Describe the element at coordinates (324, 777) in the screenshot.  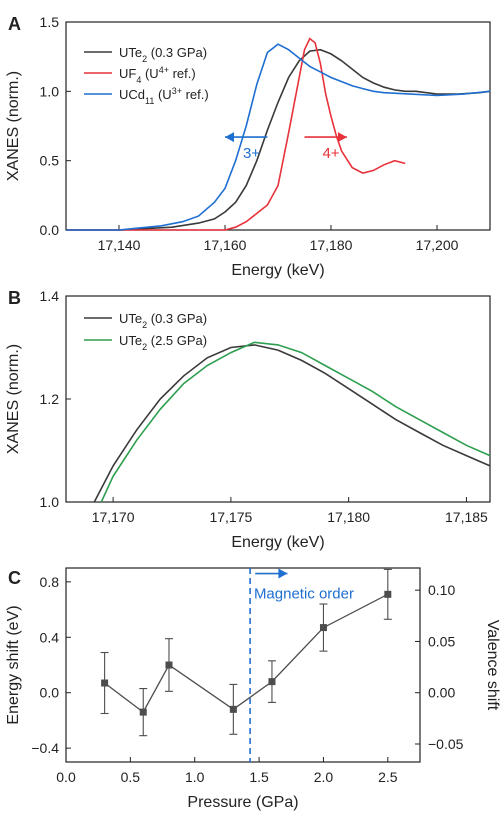
I see `x-tick-label: 2.0` at that location.